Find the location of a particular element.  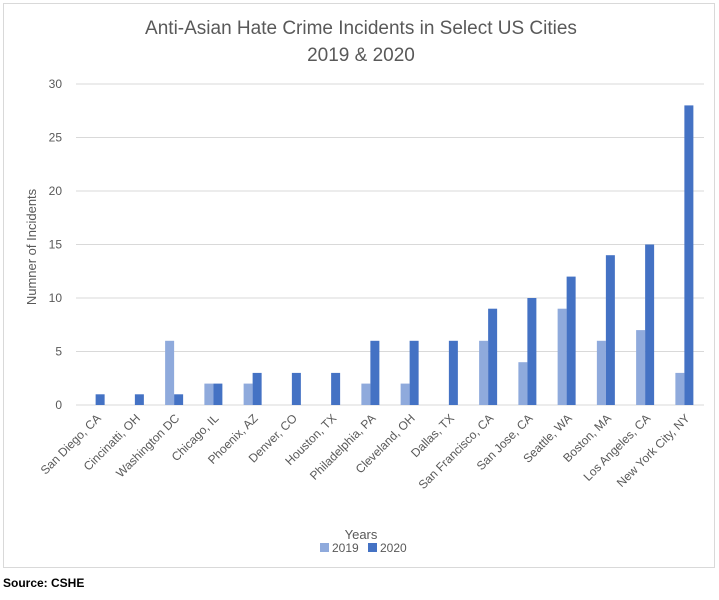

x-tick-label: Los Angeles, CA is located at coordinates (617, 447).